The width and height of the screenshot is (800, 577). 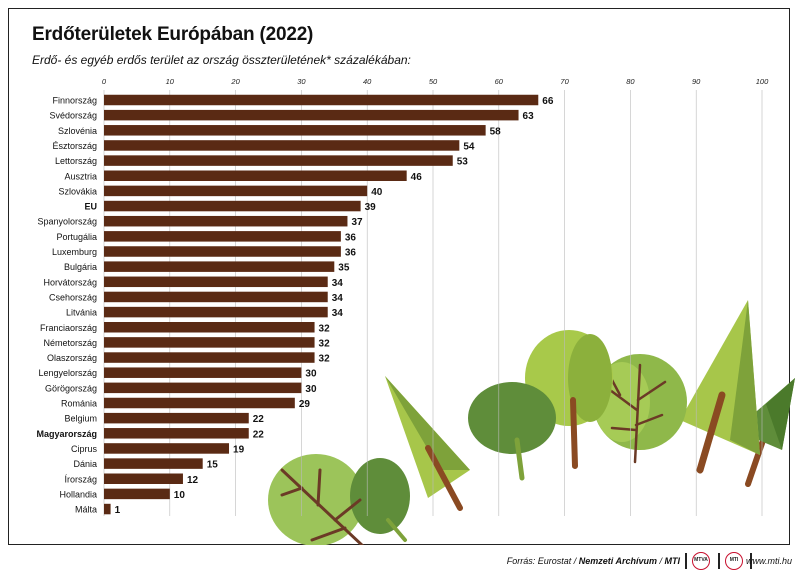 What do you see at coordinates (81, 313) in the screenshot?
I see `category-label: Litvánia` at bounding box center [81, 313].